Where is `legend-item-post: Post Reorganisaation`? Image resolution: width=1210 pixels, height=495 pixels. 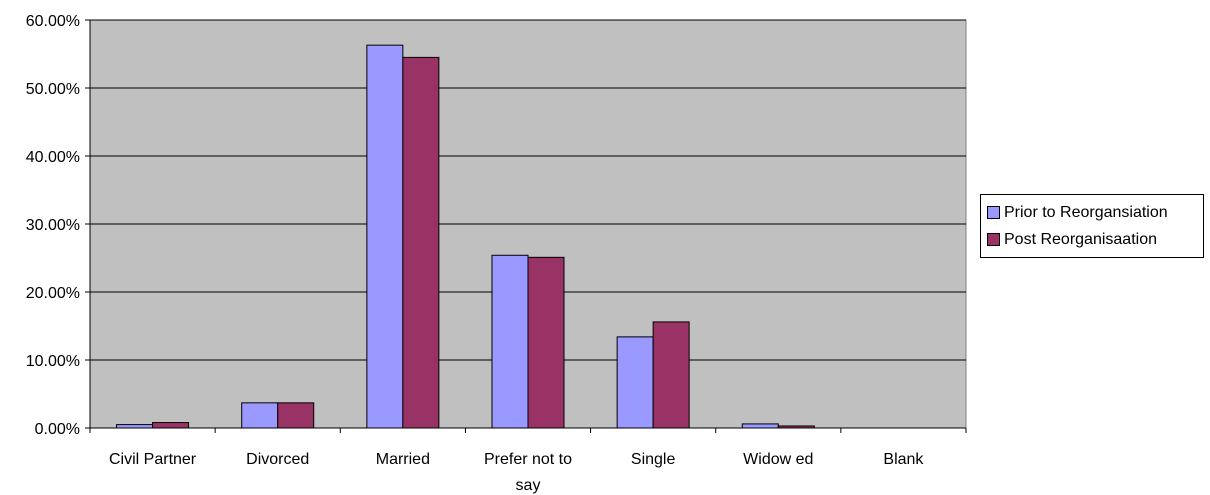
legend-item-post: Post Reorganisaation is located at coordinates (1092, 239).